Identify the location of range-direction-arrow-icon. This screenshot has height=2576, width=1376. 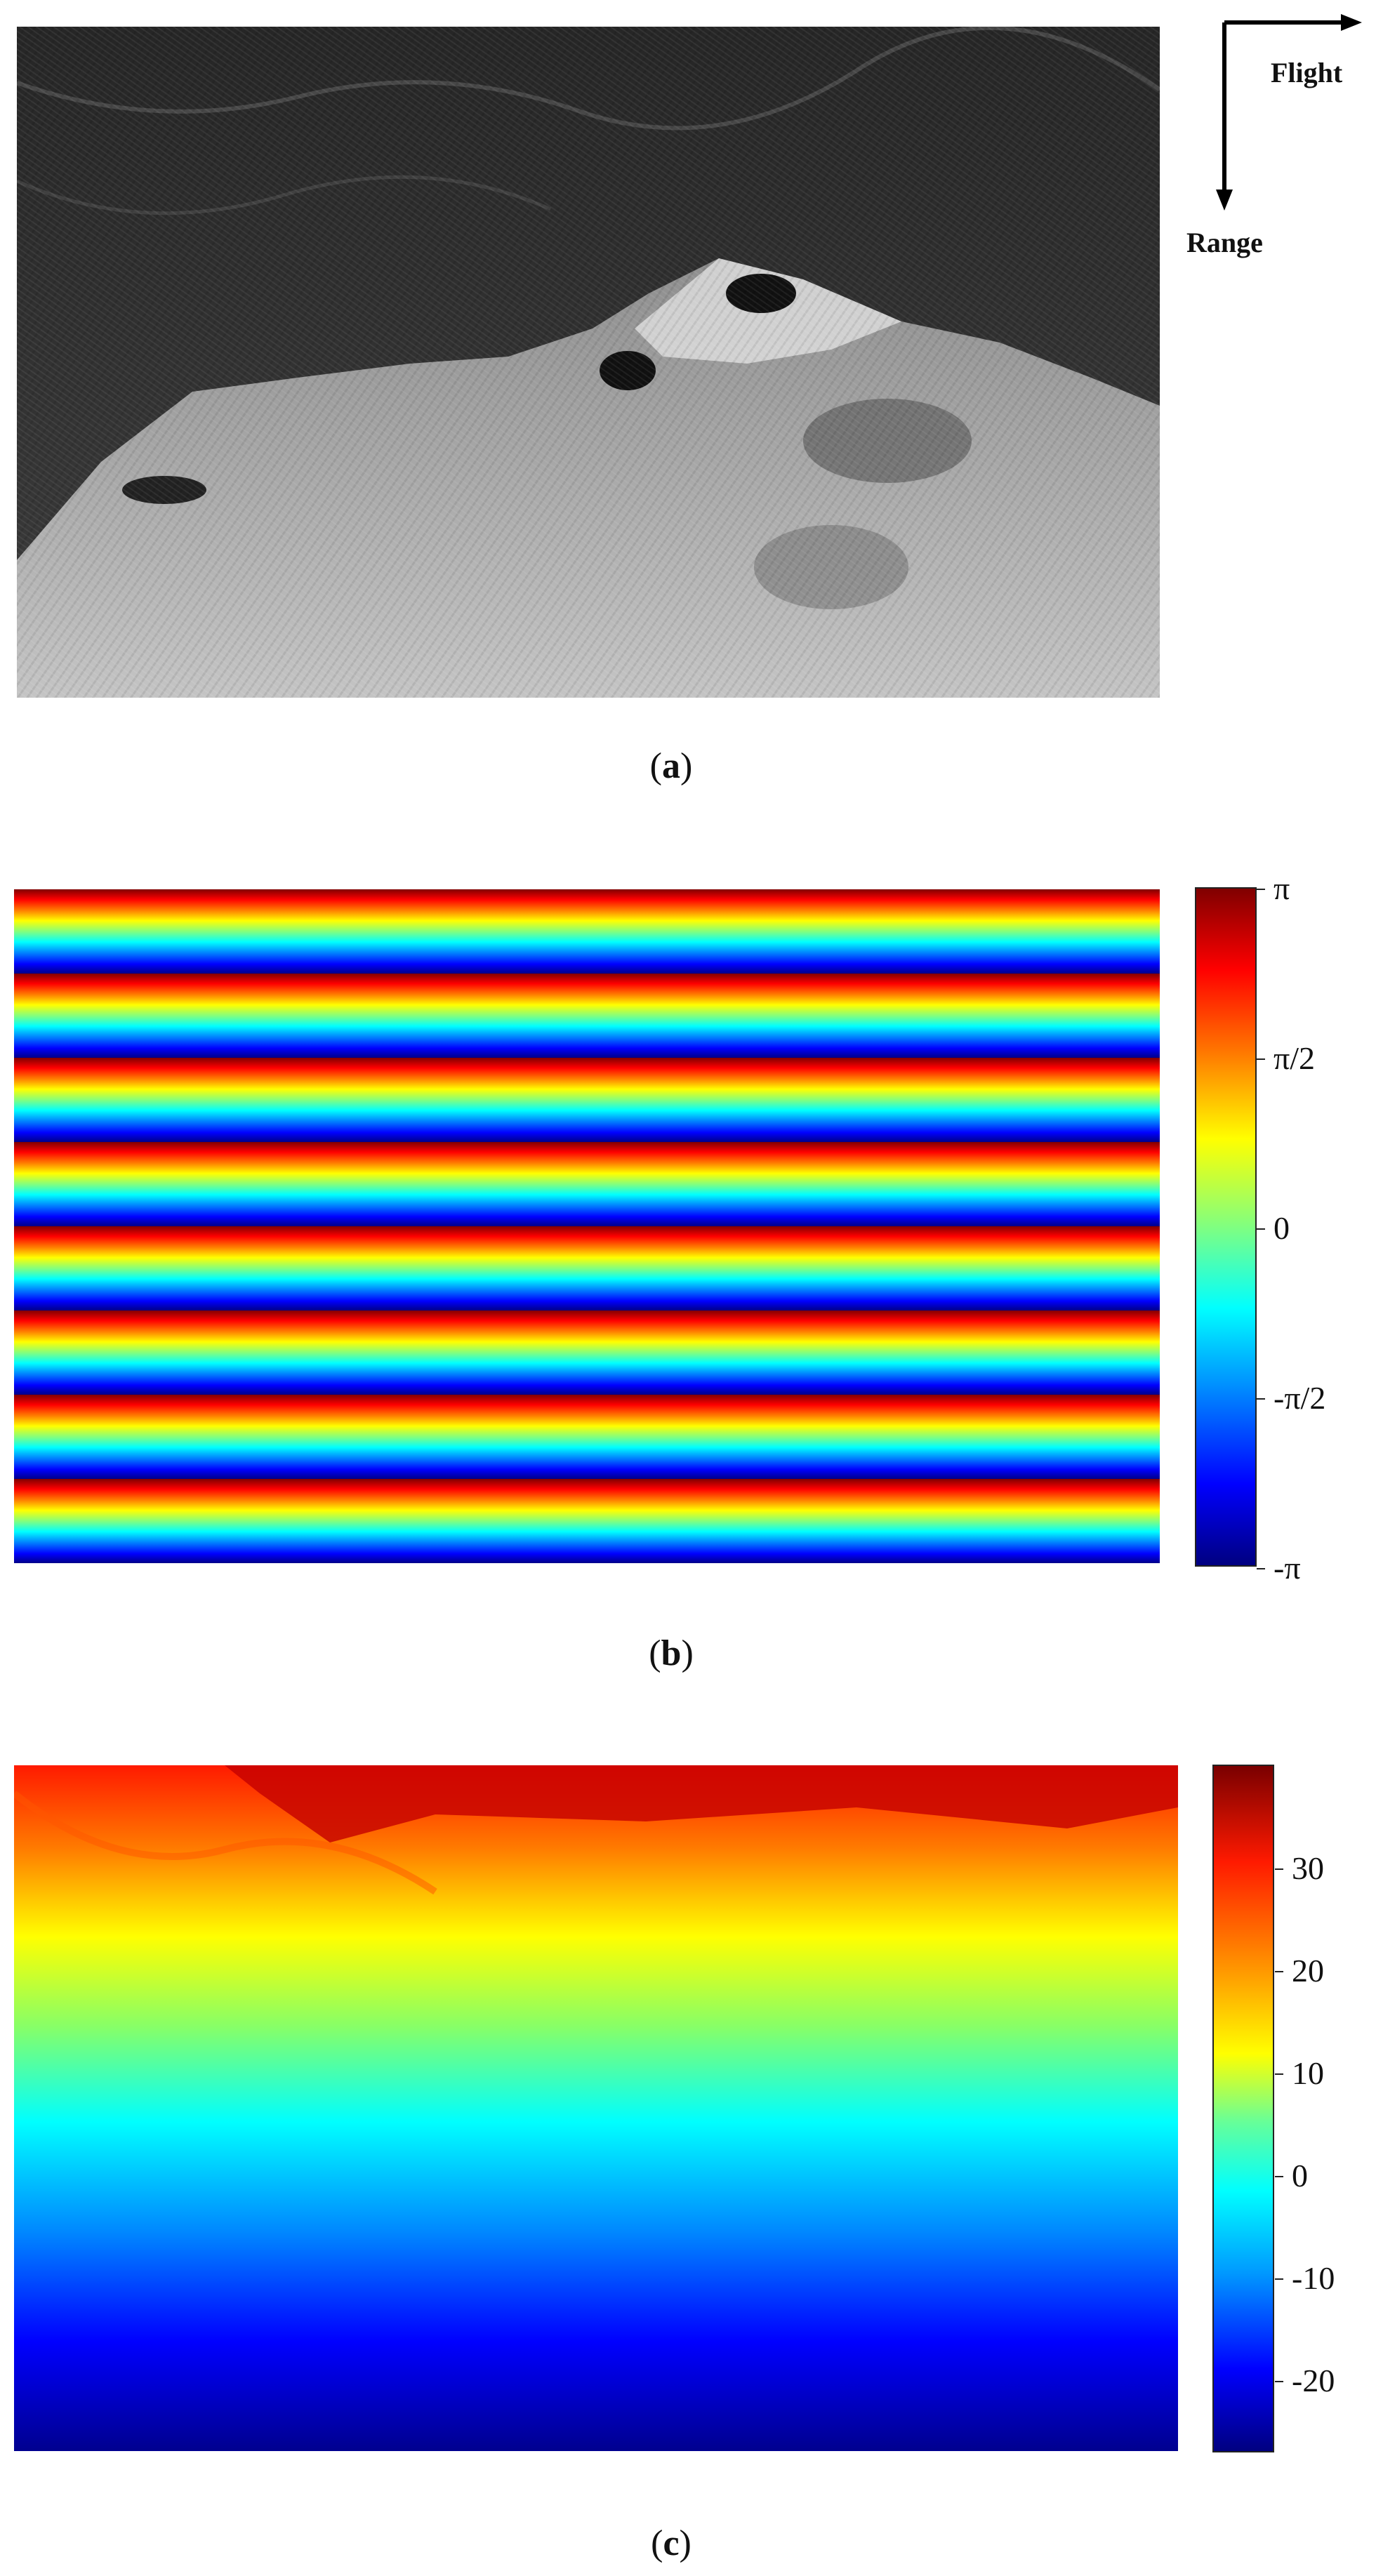
(1224, 116).